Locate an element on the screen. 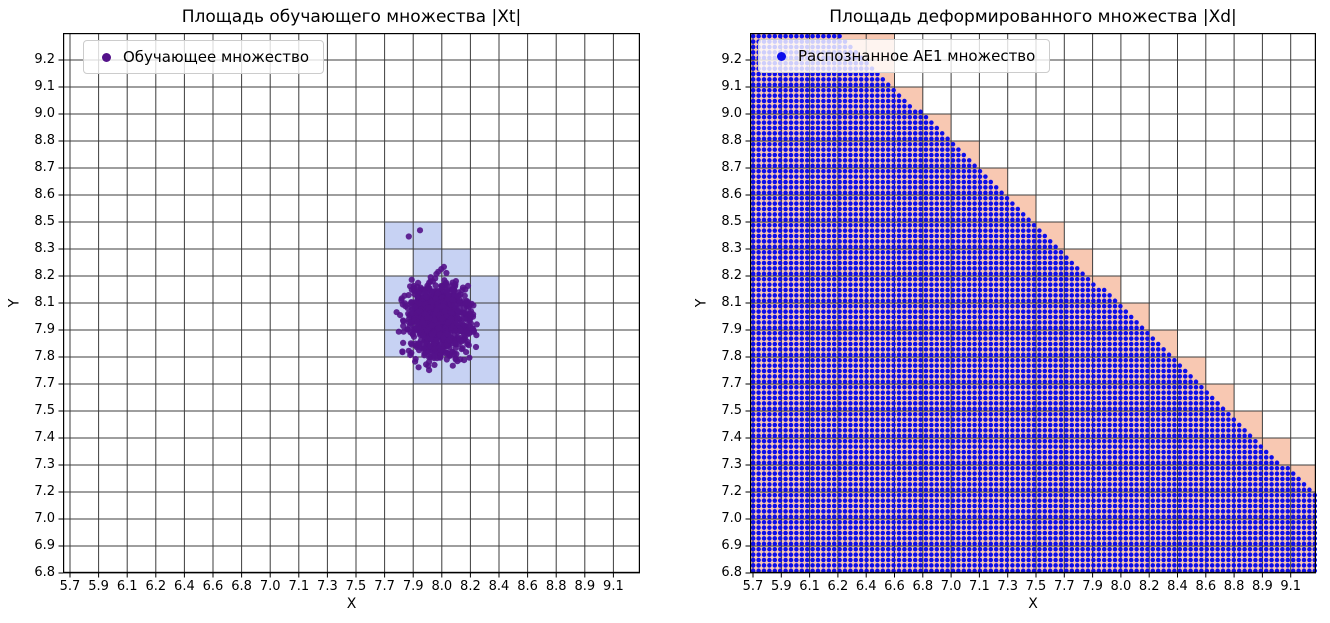 The image size is (1330, 623). training-scatter-points is located at coordinates (436, 300).